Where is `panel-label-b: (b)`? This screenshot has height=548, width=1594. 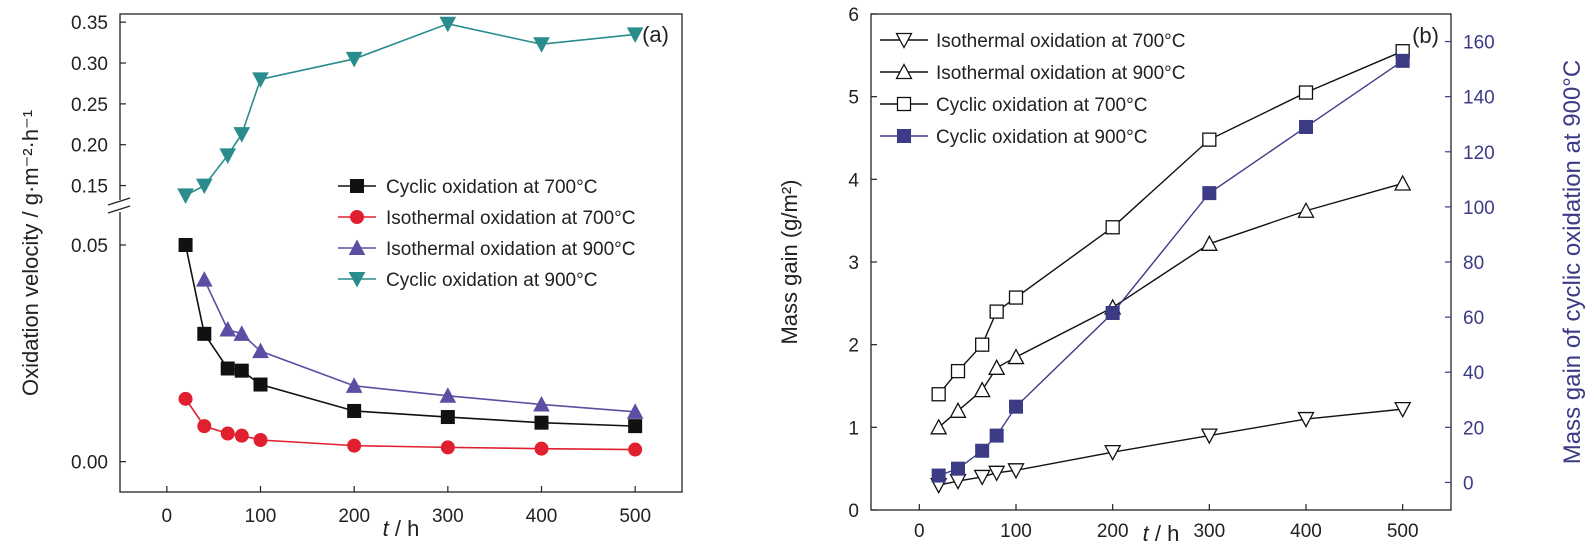
panel-label-b: (b) is located at coordinates (1425, 35).